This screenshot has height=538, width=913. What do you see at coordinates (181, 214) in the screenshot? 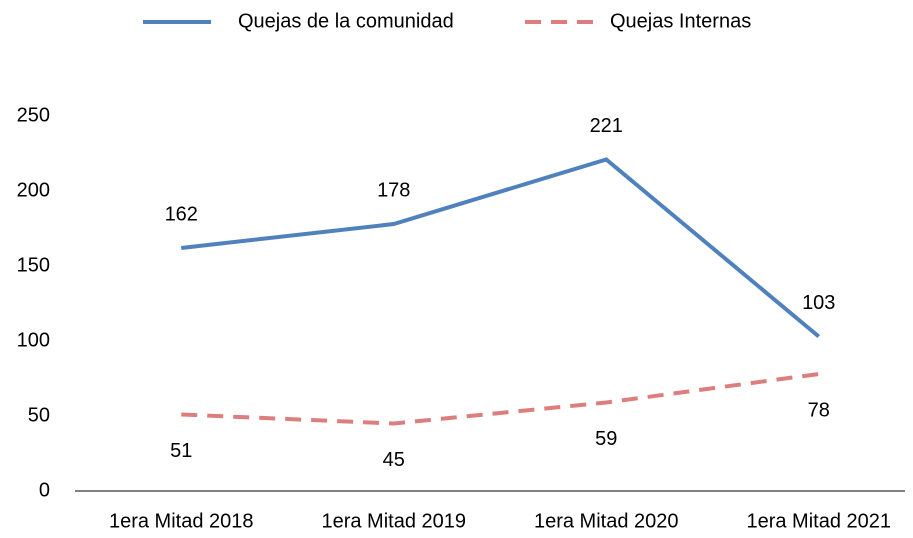
I see `data-label: 162` at bounding box center [181, 214].